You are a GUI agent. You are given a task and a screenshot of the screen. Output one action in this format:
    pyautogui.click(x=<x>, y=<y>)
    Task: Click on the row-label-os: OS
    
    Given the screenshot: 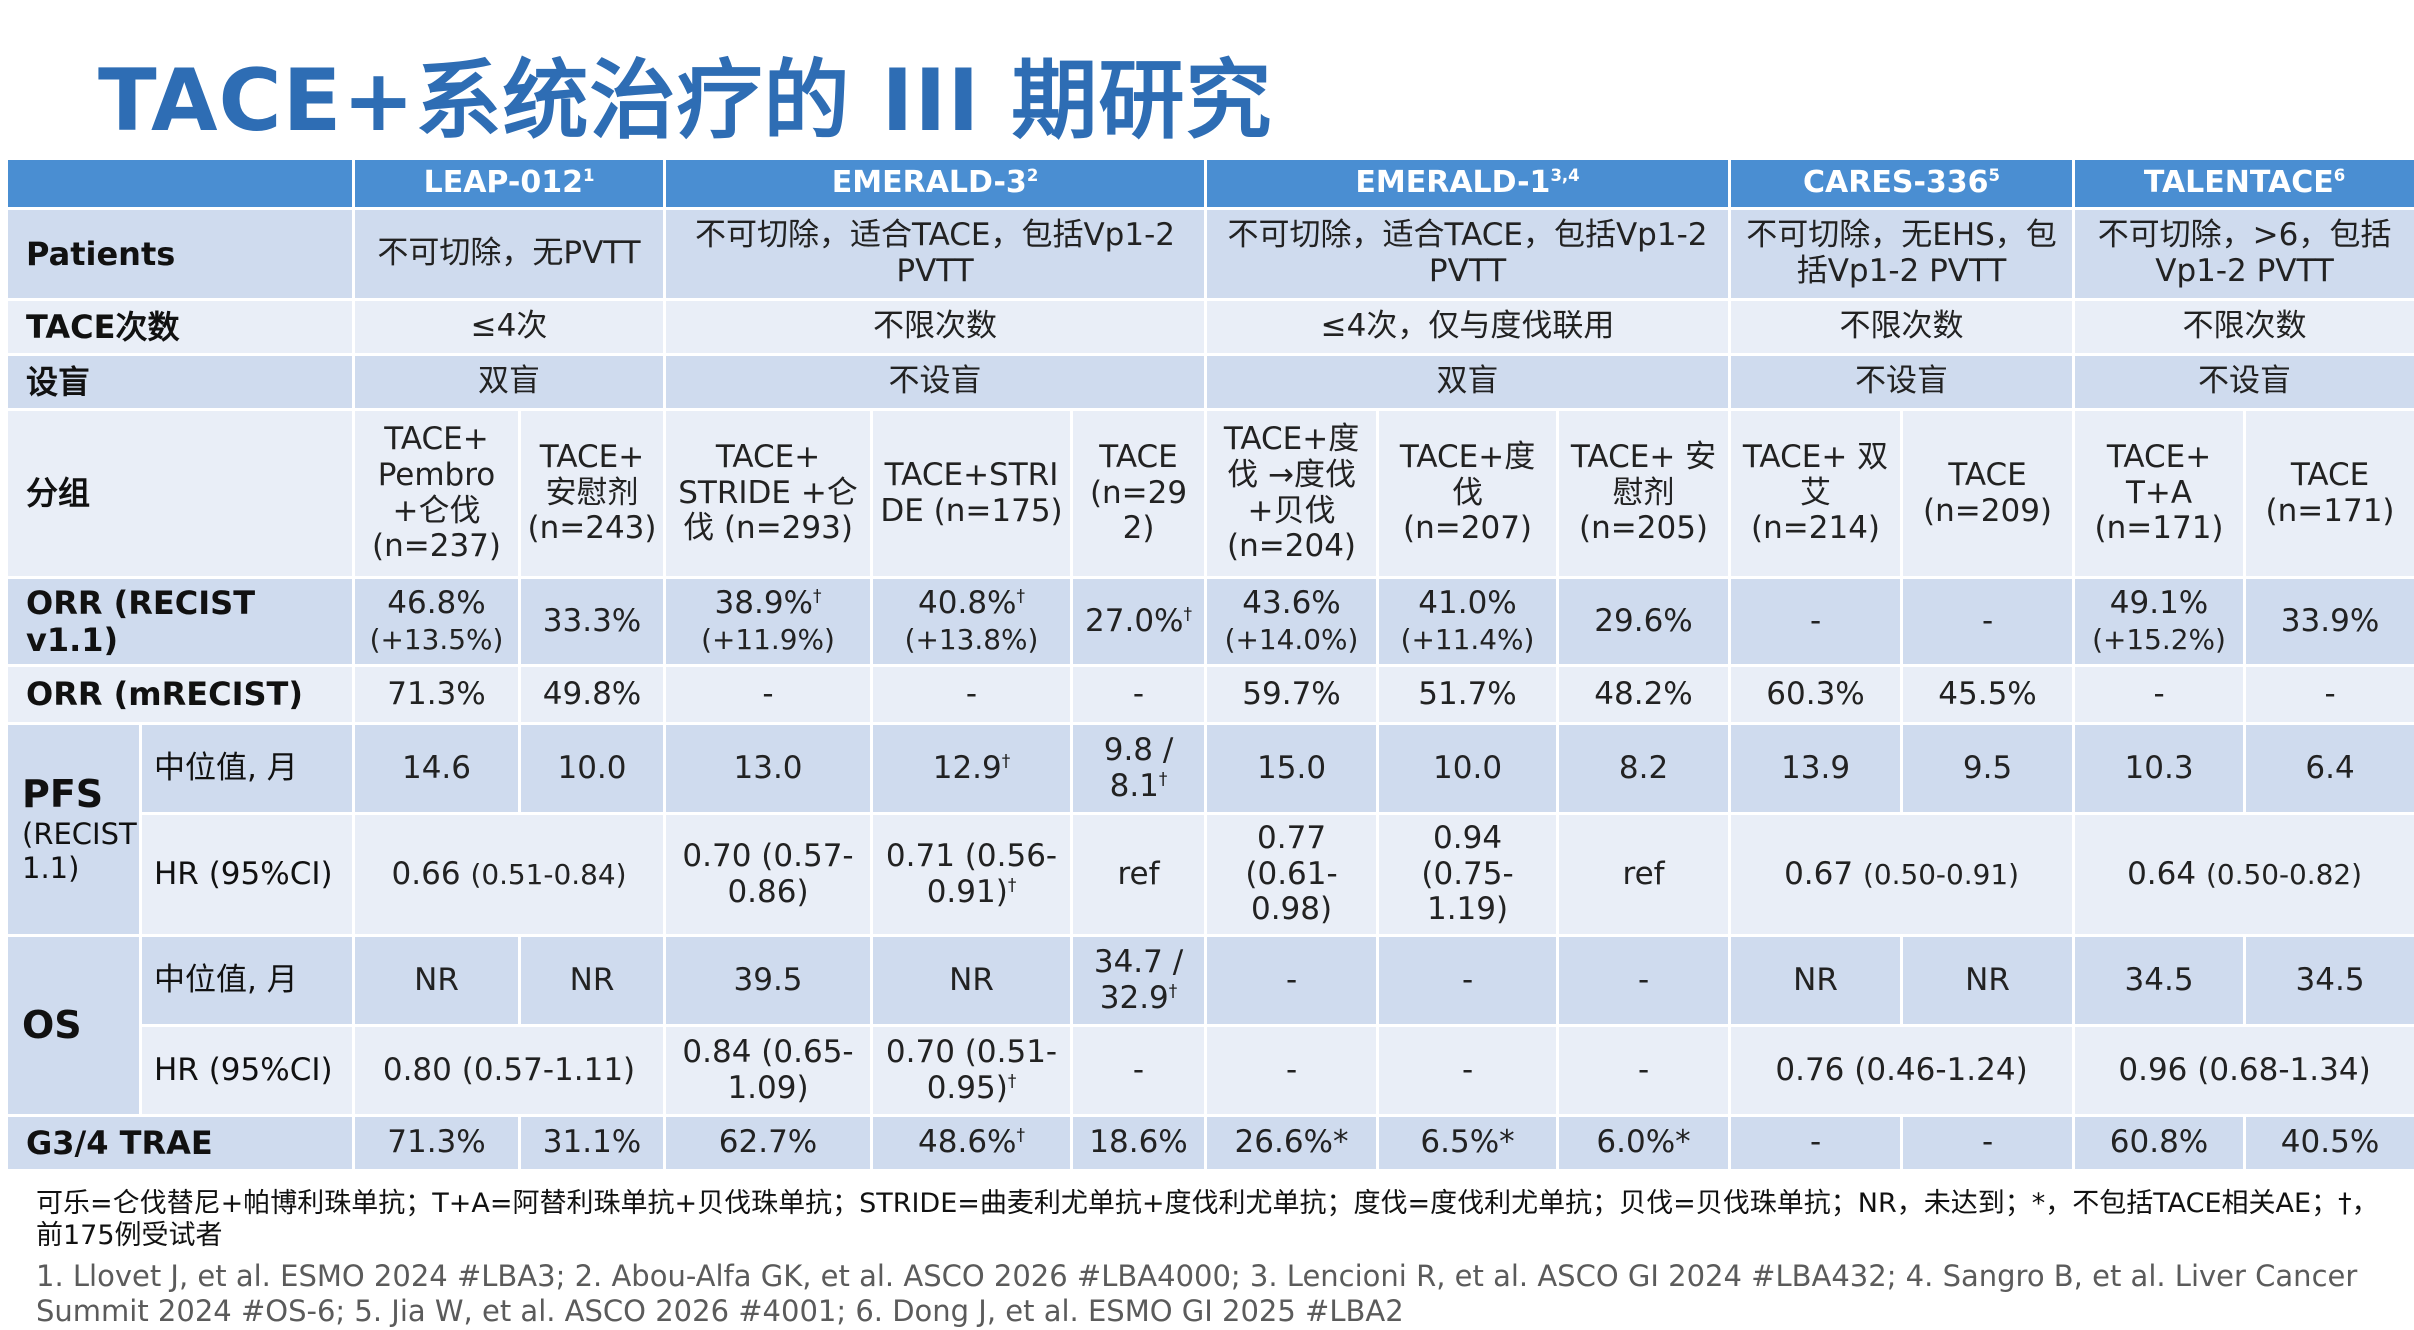 What is the action you would take?
    pyautogui.click(x=73, y=1025)
    